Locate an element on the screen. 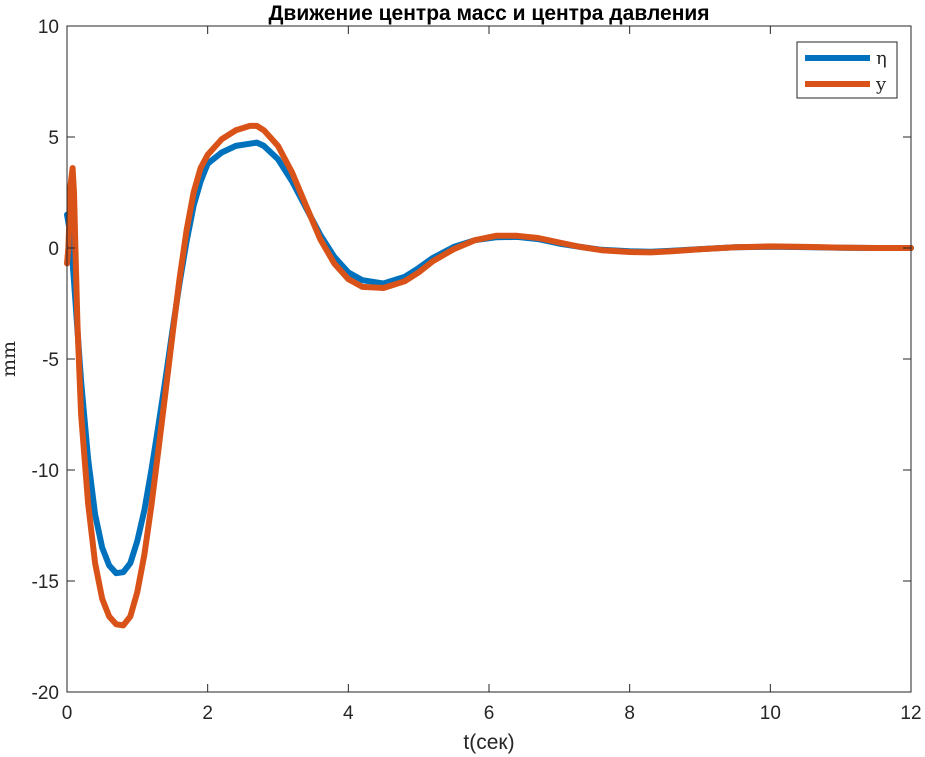 The width and height of the screenshot is (925, 757). x-tick-label: 8 is located at coordinates (629, 713).